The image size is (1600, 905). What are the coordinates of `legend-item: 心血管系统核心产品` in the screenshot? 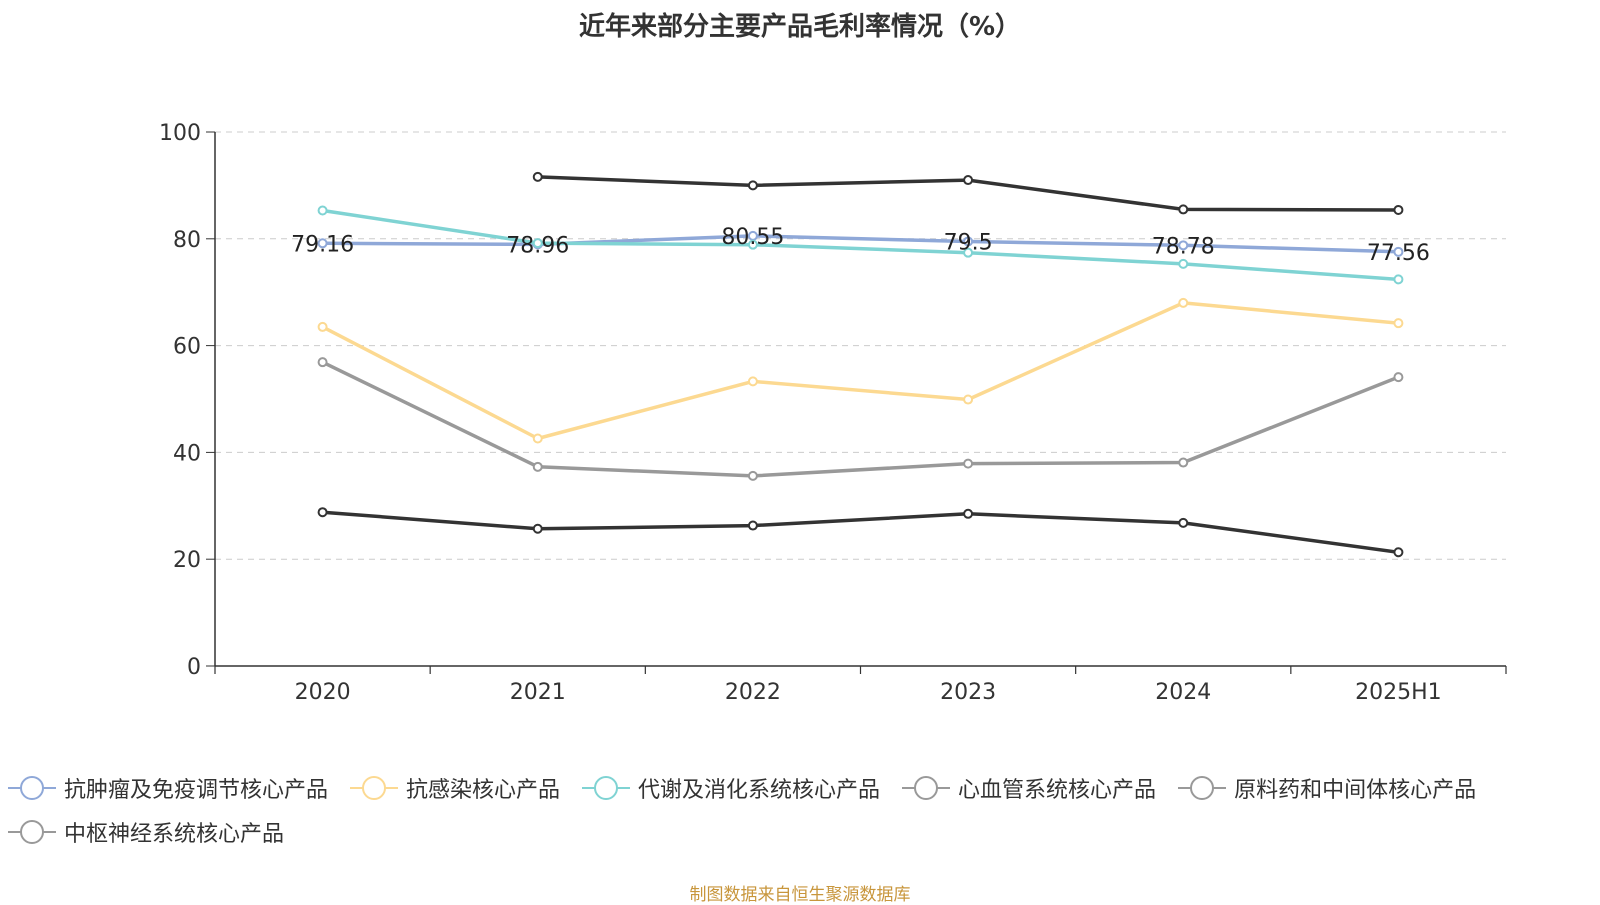 It's located at (1029, 788).